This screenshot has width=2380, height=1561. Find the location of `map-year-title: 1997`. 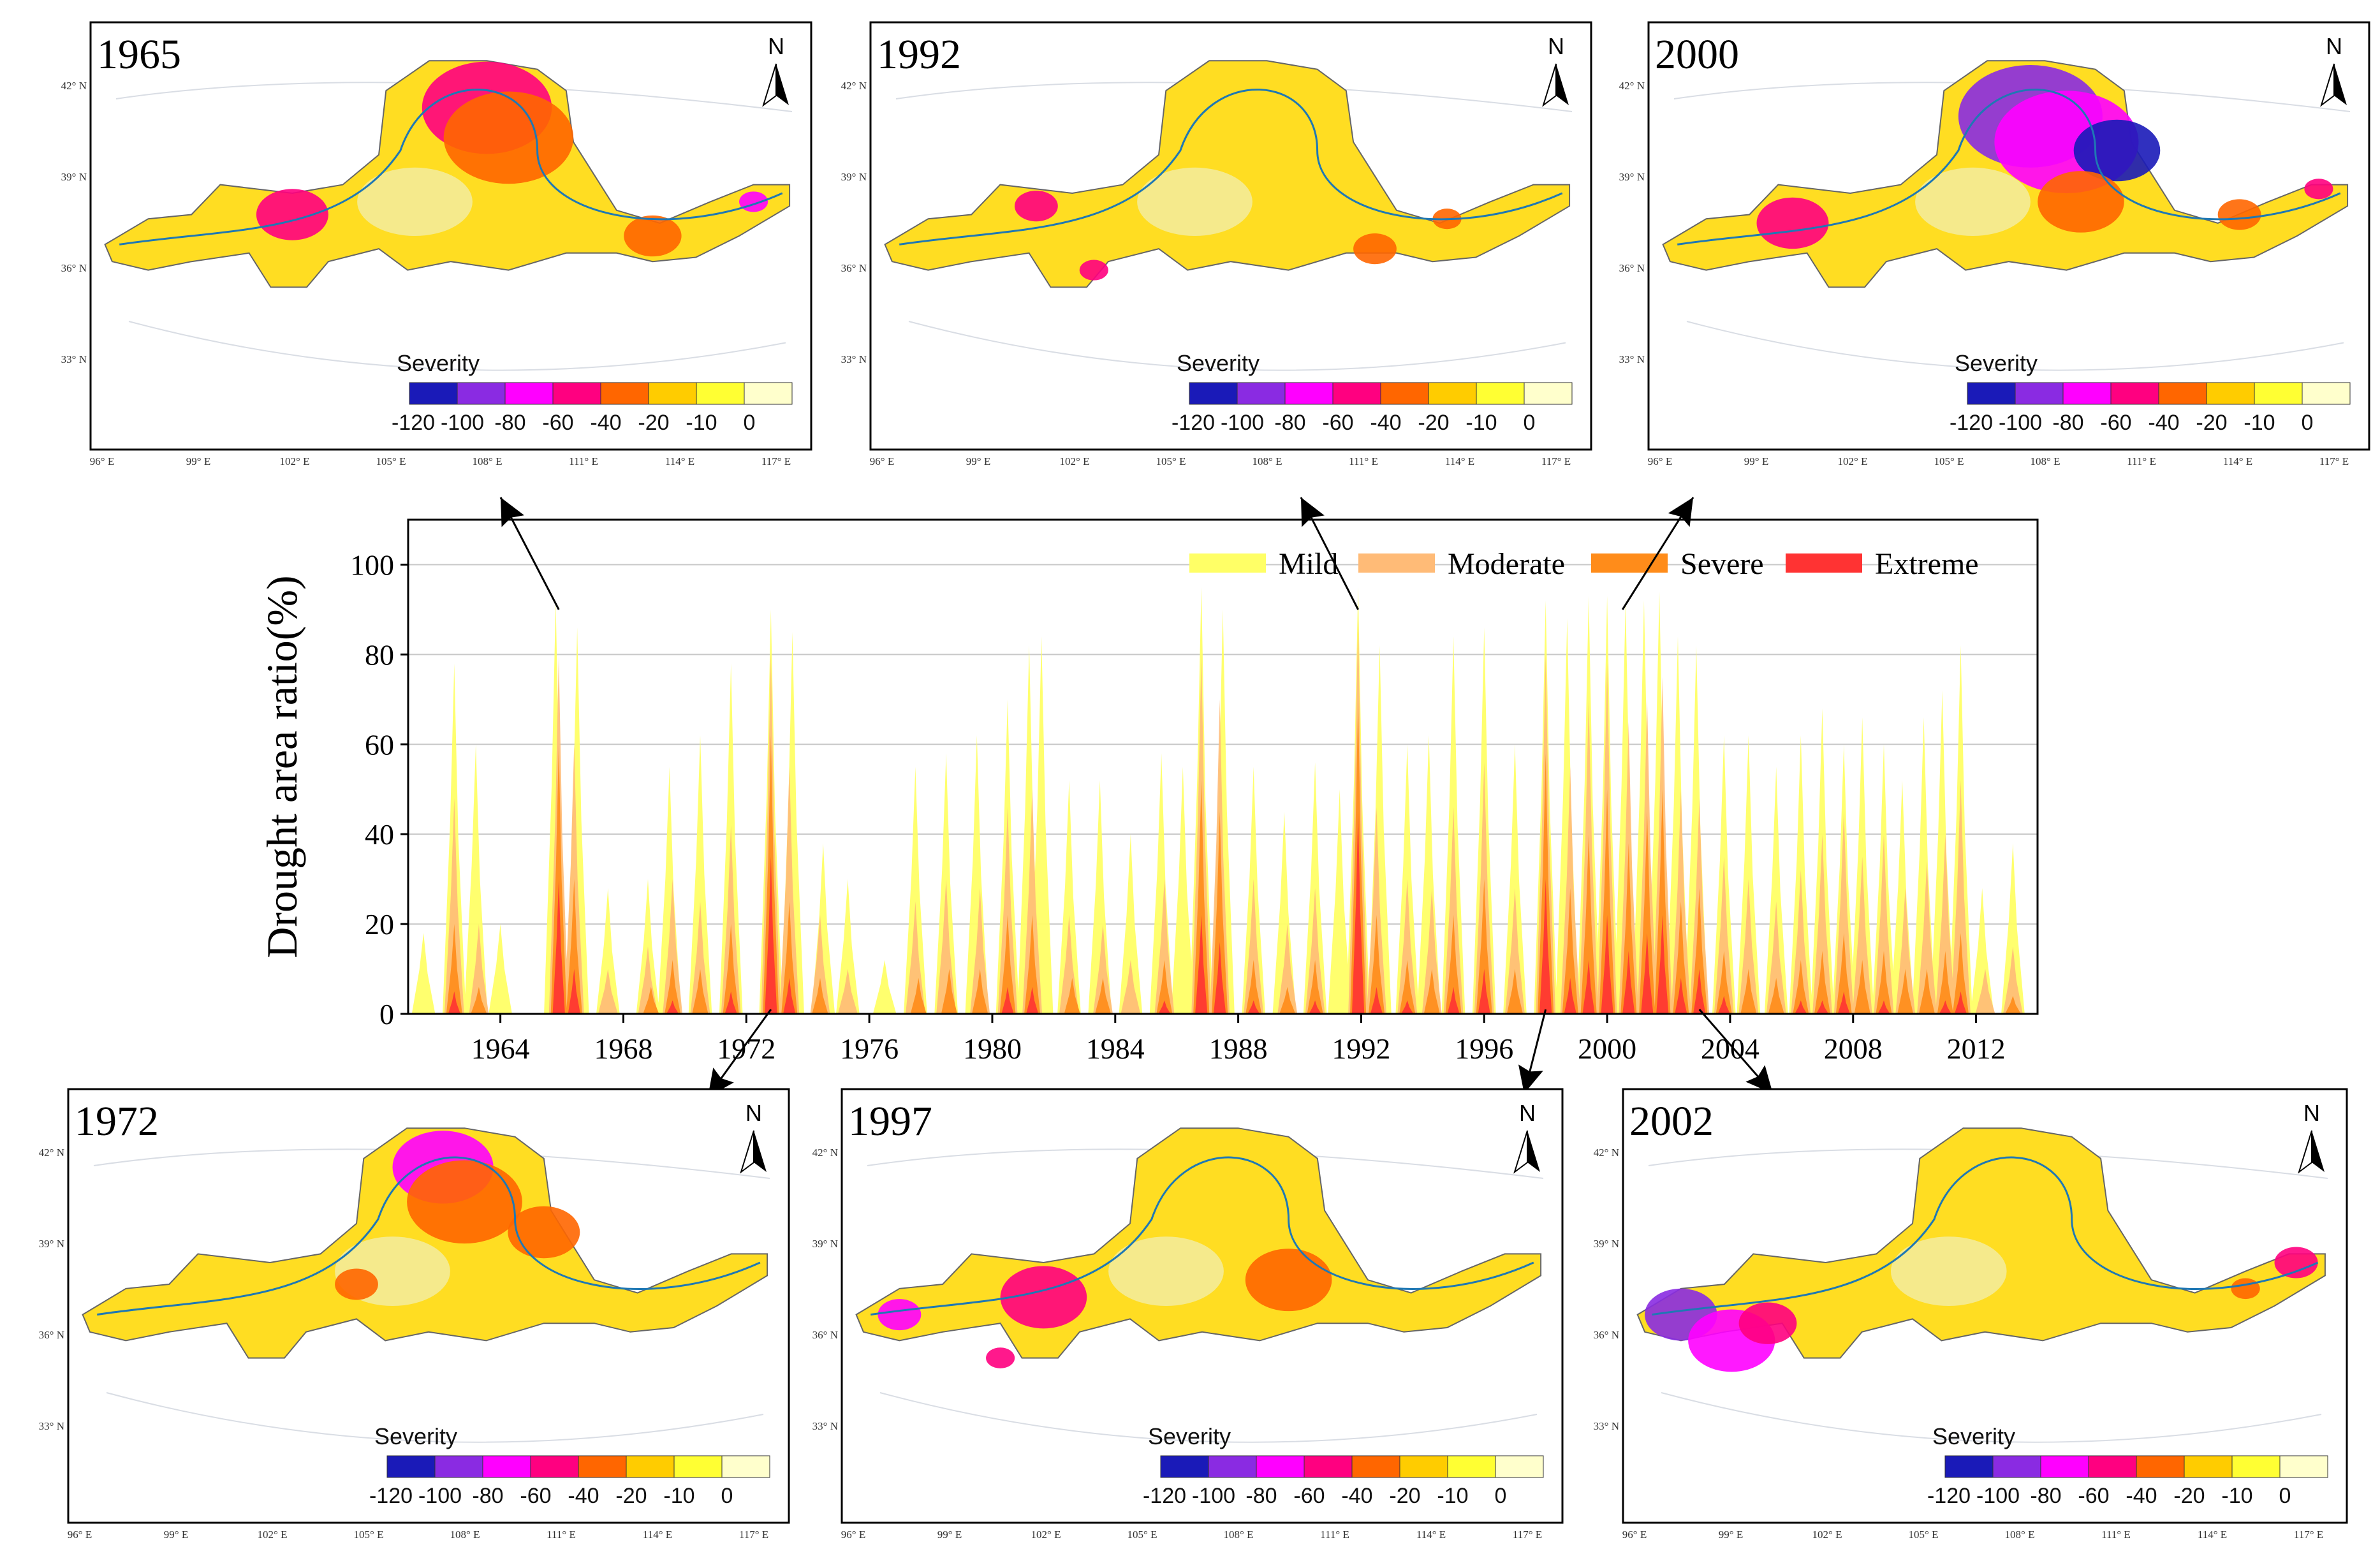

map-year-title: 1997 is located at coordinates (890, 1121).